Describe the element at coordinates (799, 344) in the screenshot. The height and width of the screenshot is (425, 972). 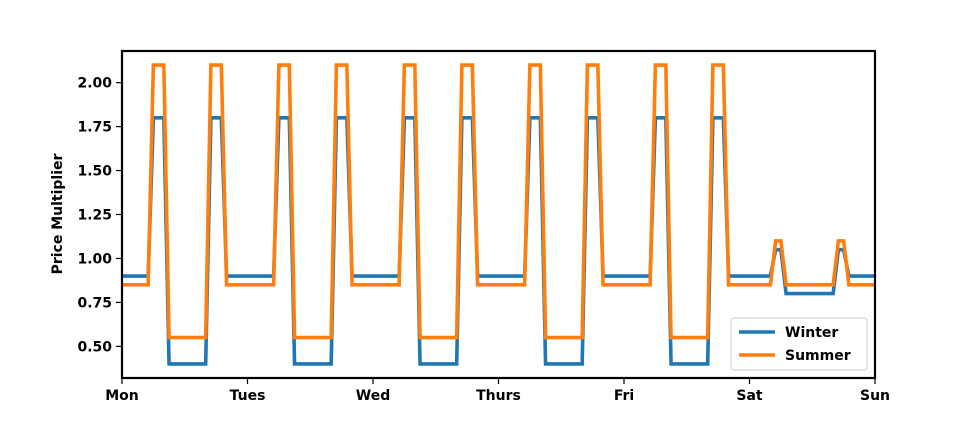
I see `legend: Winter Summer` at that location.